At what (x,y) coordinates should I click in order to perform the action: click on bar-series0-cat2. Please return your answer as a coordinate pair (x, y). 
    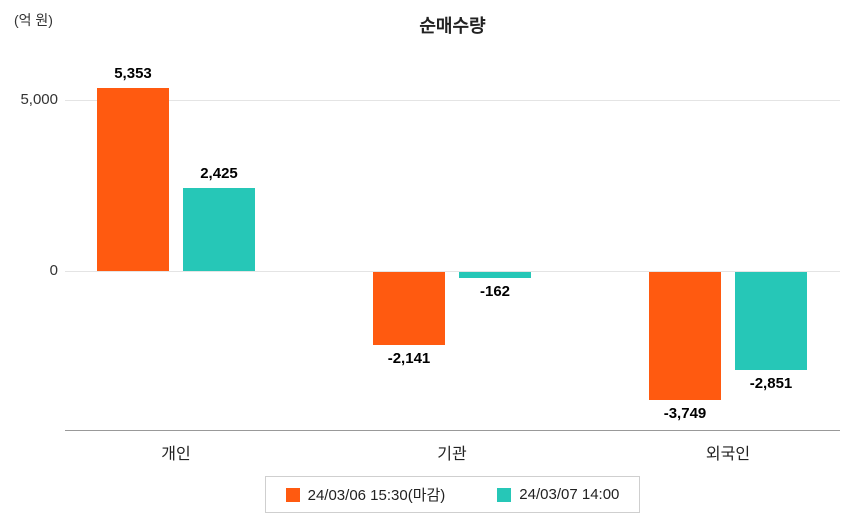
    Looking at the image, I should click on (685, 336).